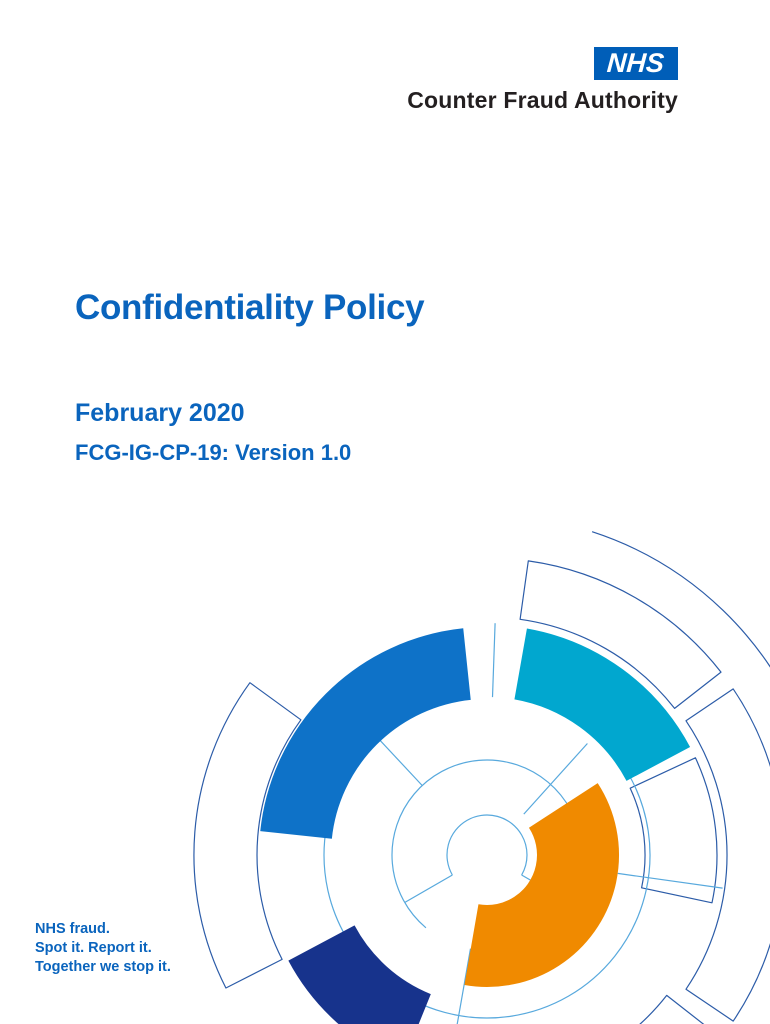 Image resolution: width=770 pixels, height=1024 pixels. Describe the element at coordinates (213, 452) in the screenshot. I see `document-reference: FCG-IG-CP-19: Version 1.0` at that location.